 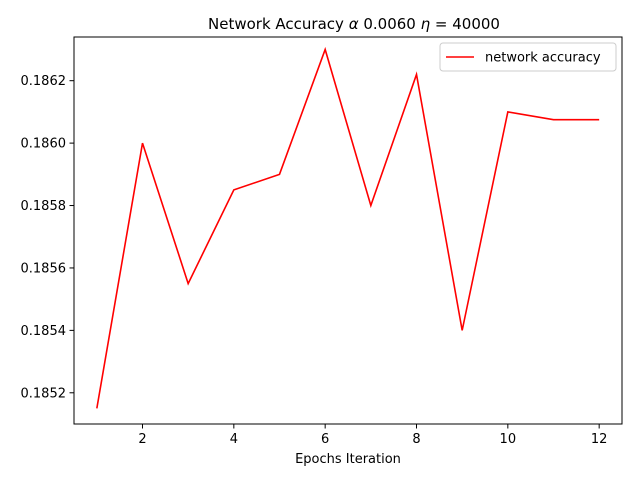 What do you see at coordinates (142, 439) in the screenshot?
I see `x-tick-label: 2` at bounding box center [142, 439].